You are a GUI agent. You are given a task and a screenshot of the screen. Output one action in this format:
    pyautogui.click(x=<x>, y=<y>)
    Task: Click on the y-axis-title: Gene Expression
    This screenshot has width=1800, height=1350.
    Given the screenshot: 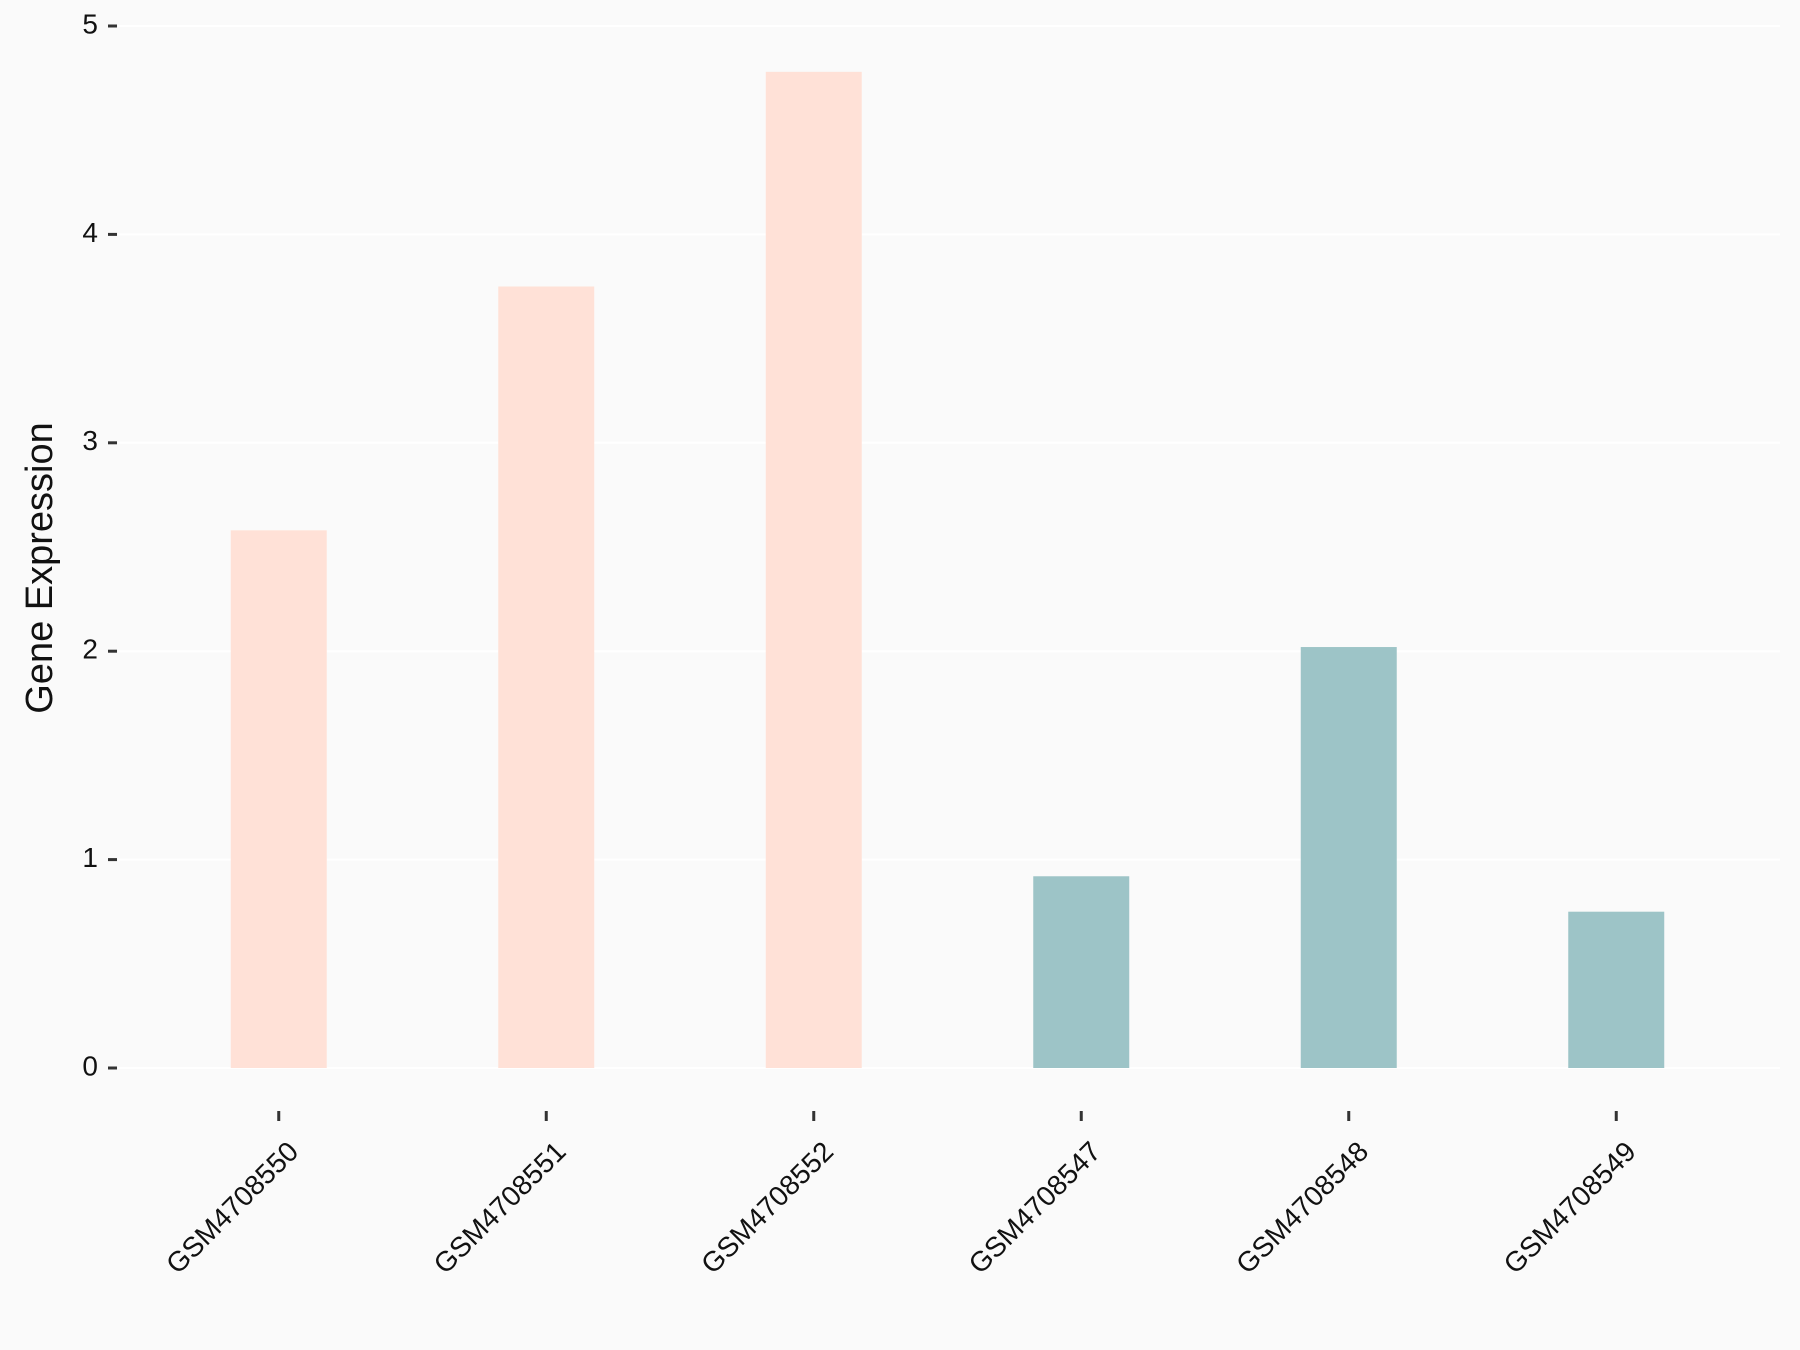 What is the action you would take?
    pyautogui.click(x=40, y=568)
    